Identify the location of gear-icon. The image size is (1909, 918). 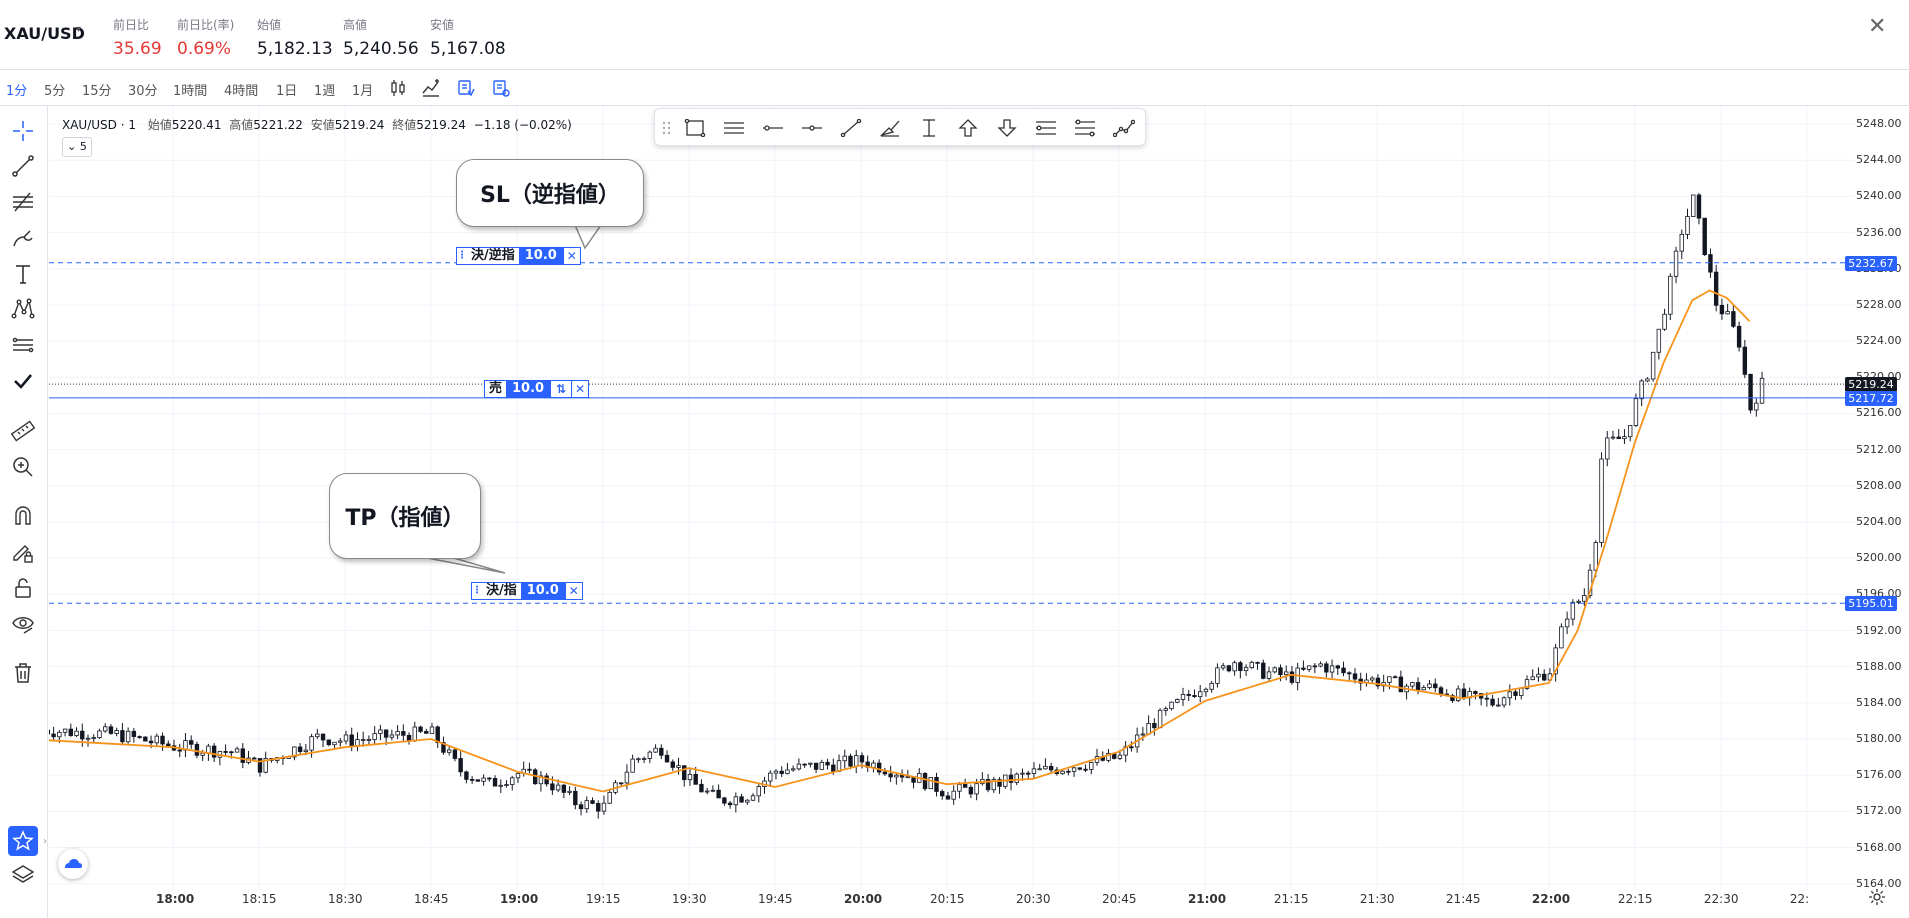
(1877, 897).